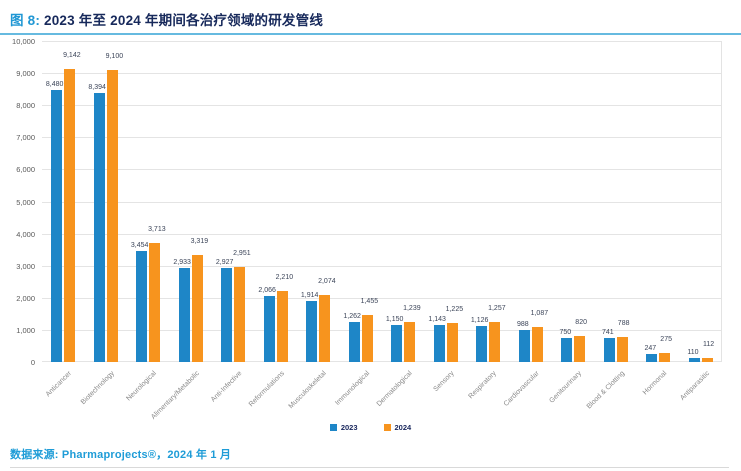  I want to click on y-tick-label: 10,000, so click(23, 41).